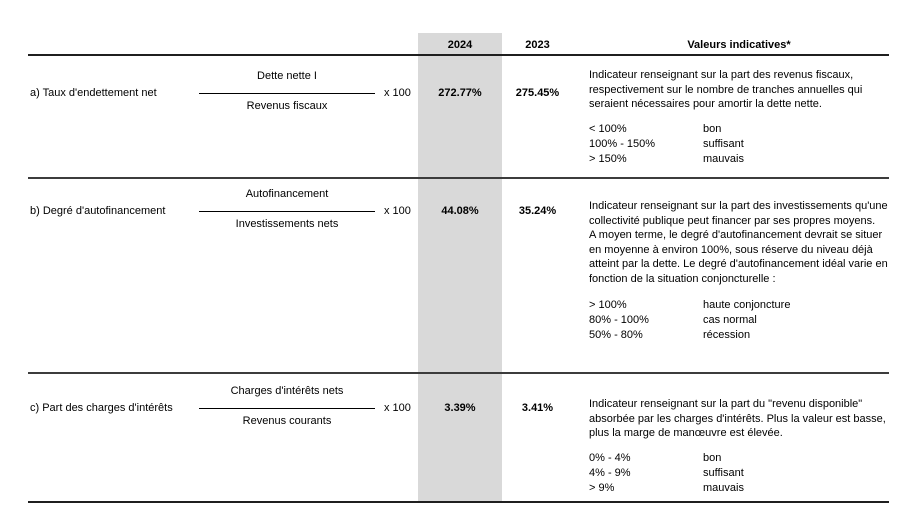 This screenshot has height=520, width=921. What do you see at coordinates (397, 93) in the screenshot?
I see `row-a-multiplier: x 100` at bounding box center [397, 93].